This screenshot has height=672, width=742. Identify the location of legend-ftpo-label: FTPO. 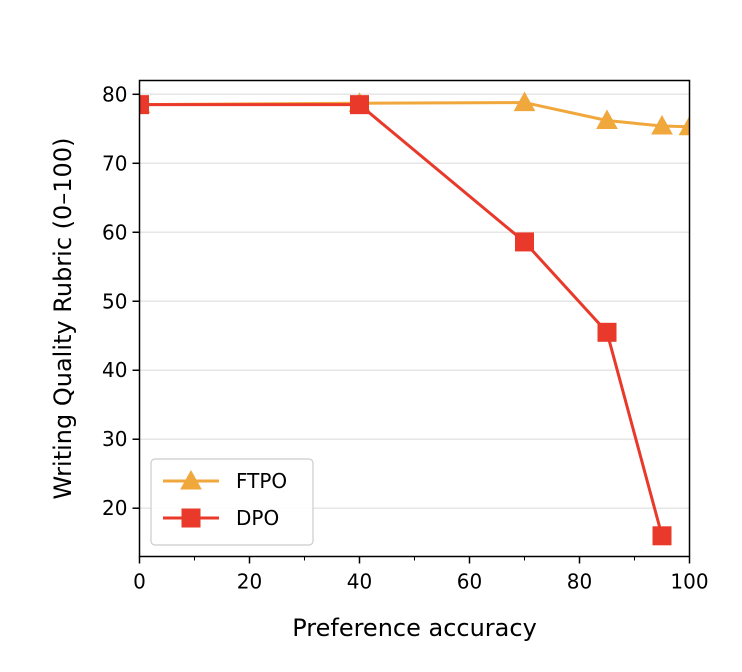
(261, 481).